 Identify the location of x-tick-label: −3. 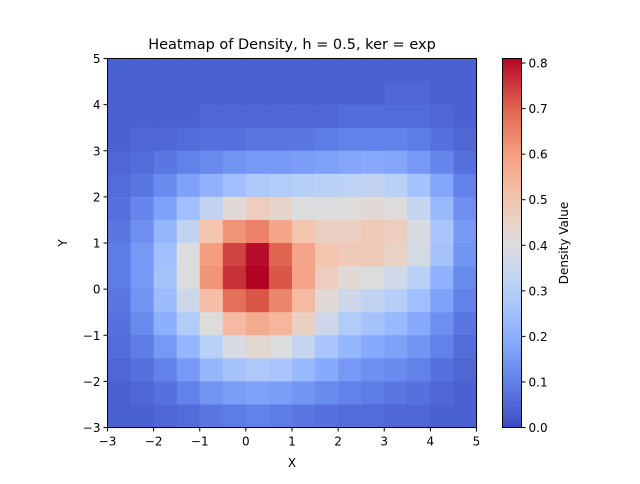
(108, 442).